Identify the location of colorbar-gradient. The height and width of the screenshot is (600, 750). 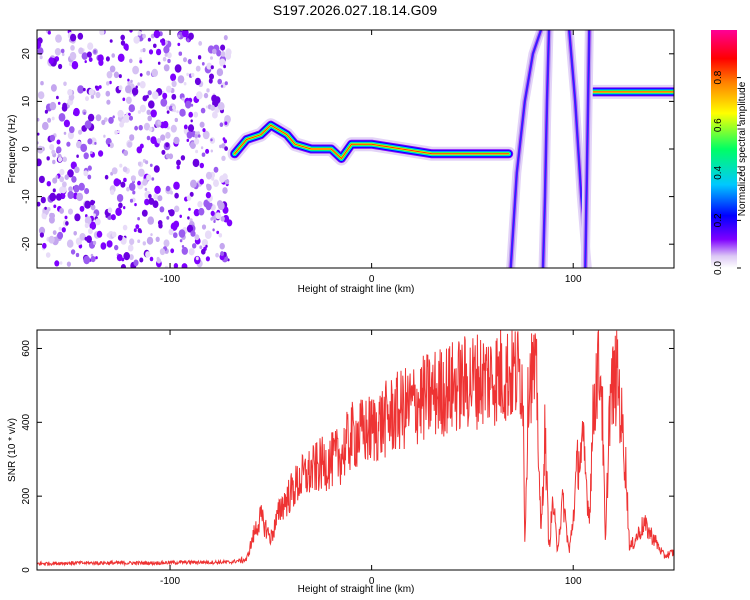
(724, 149).